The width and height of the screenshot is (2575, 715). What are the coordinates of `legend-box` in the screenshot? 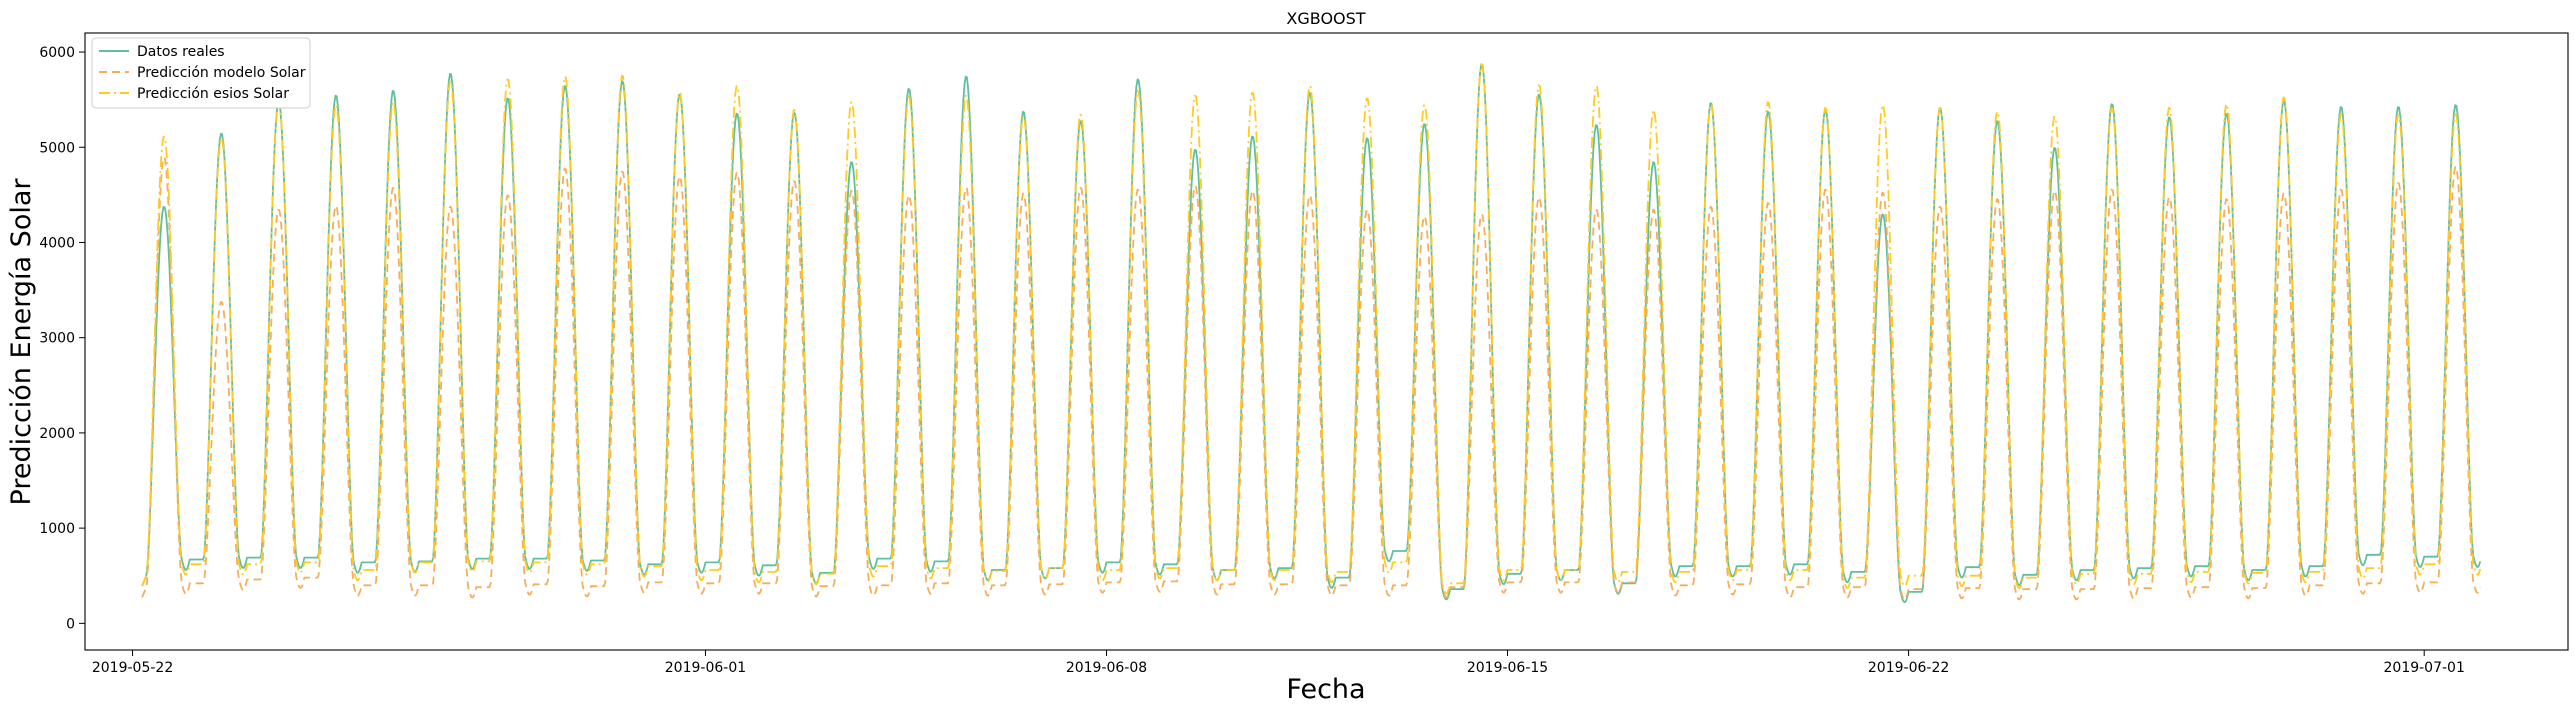 It's located at (201, 73).